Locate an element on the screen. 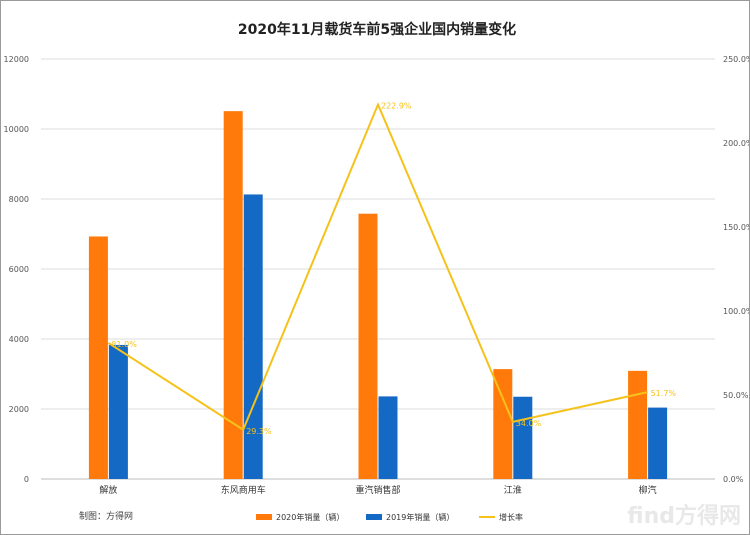 The height and width of the screenshot is (535, 750). watermark-logo: find方得网 is located at coordinates (684, 516).